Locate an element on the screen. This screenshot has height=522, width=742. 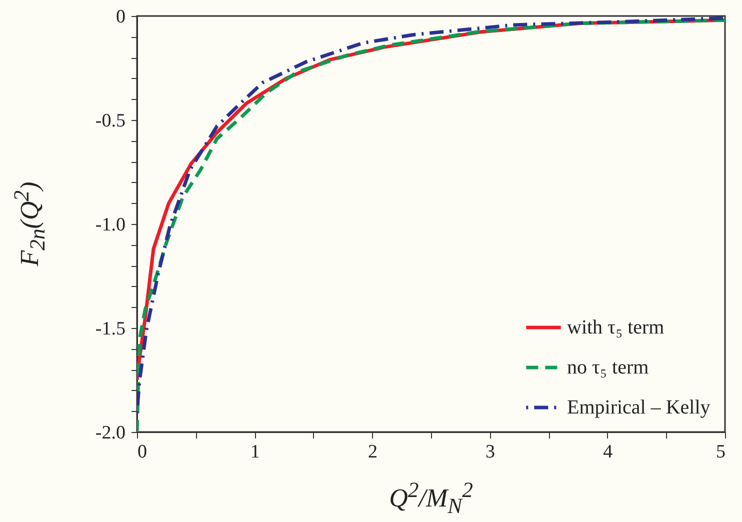
legend-label: no τ₅ term is located at coordinates (608, 367).